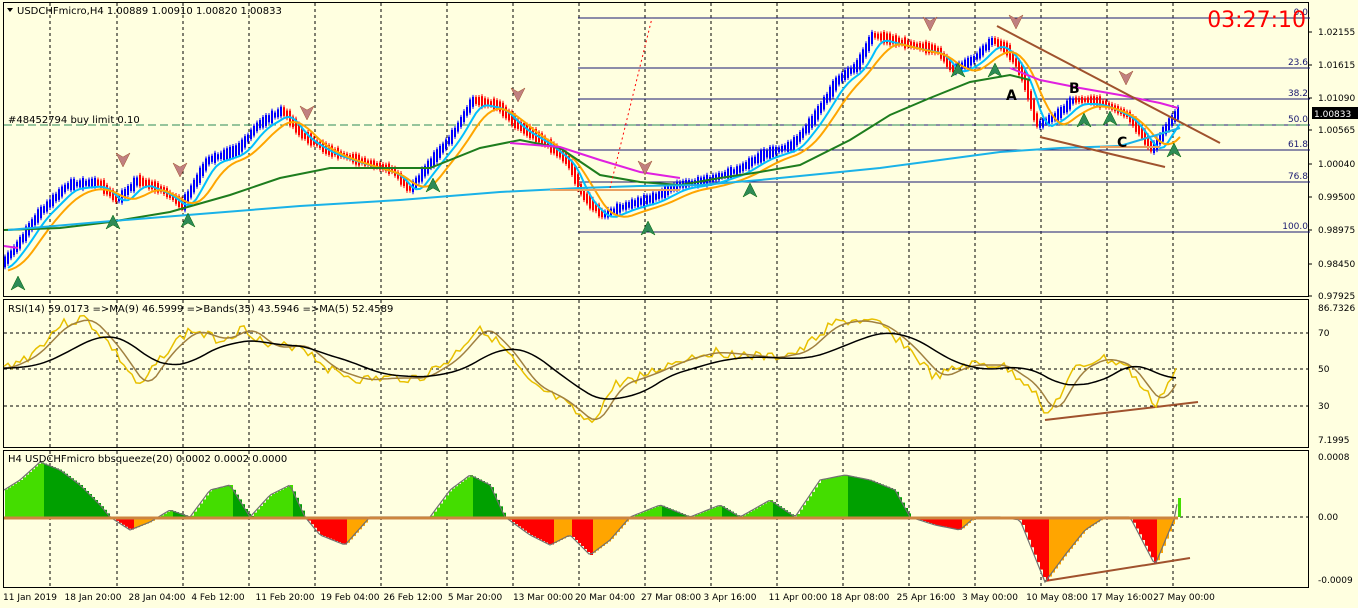 Image resolution: width=1358 pixels, height=608 pixels. What do you see at coordinates (1117, 569) in the screenshot?
I see `squeeze-trend-line` at bounding box center [1117, 569].